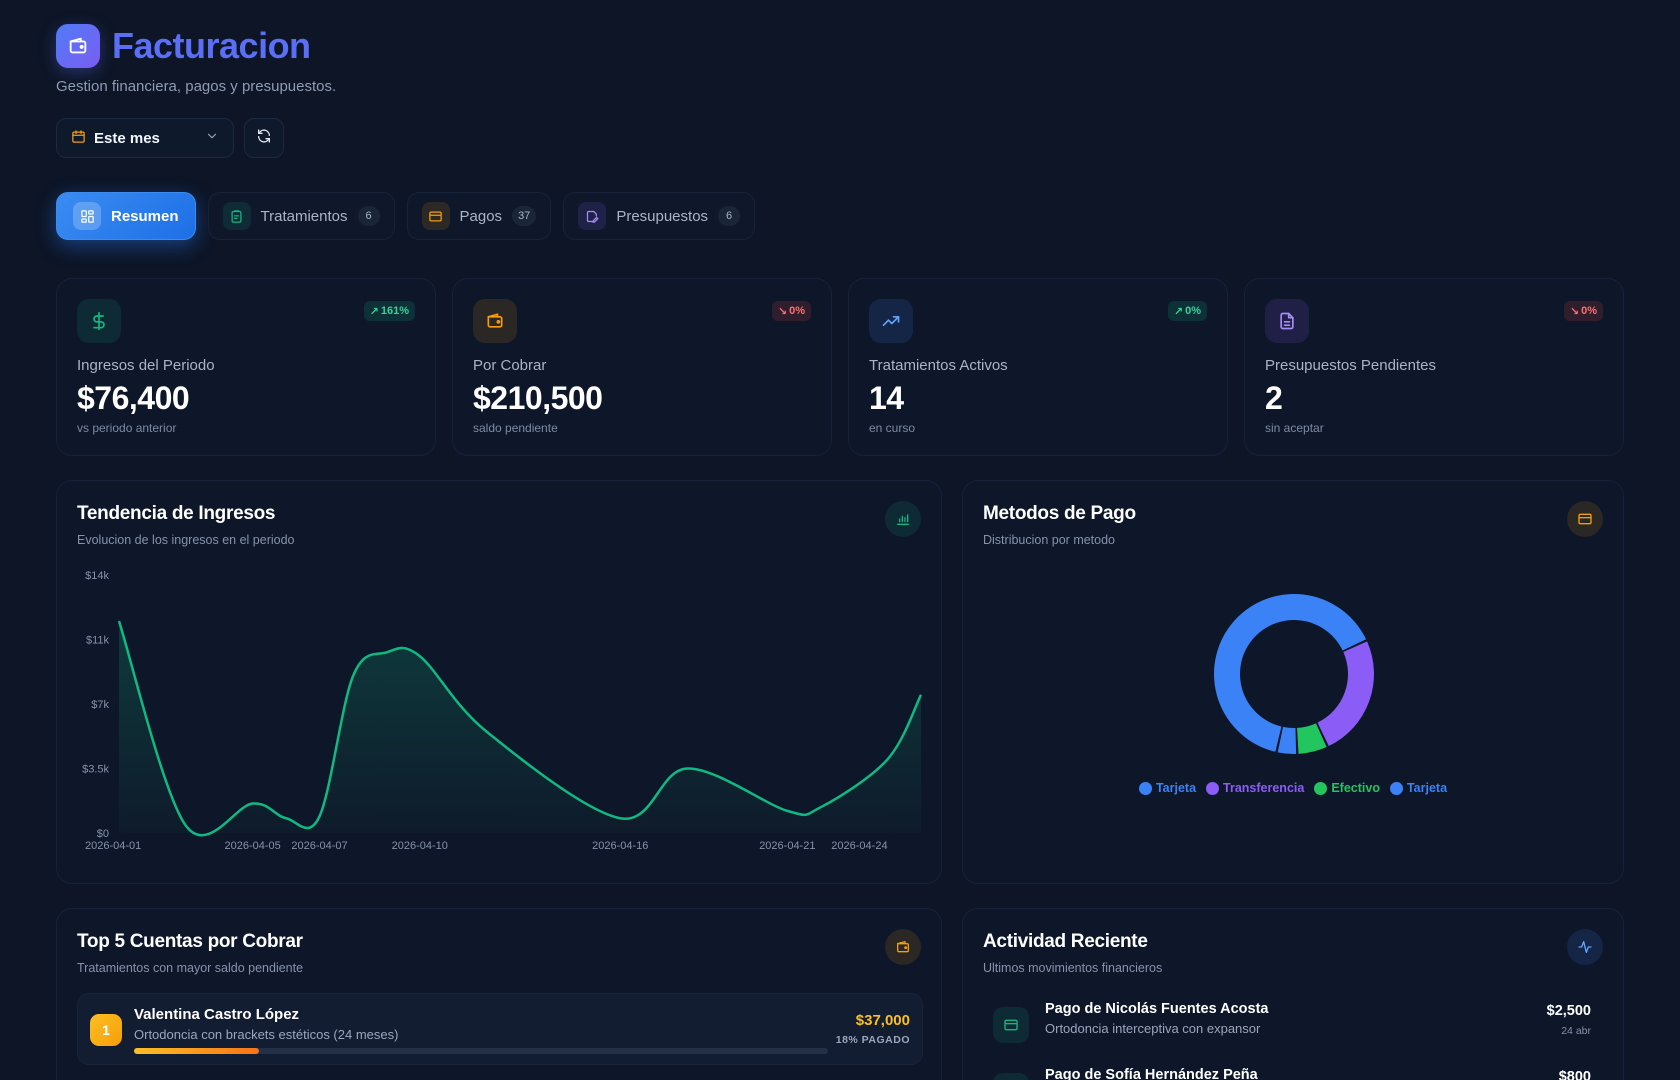 Image resolution: width=1680 pixels, height=1080 pixels. Describe the element at coordinates (892, 428) in the screenshot. I see `stat-sub: en curso` at that location.